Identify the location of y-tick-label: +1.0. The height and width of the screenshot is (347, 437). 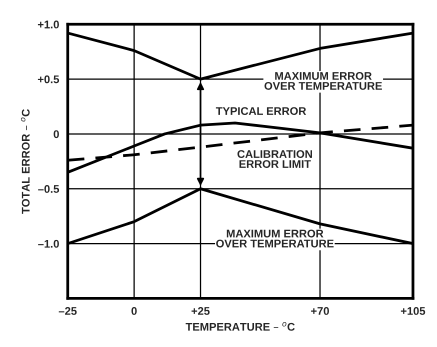
(48, 24).